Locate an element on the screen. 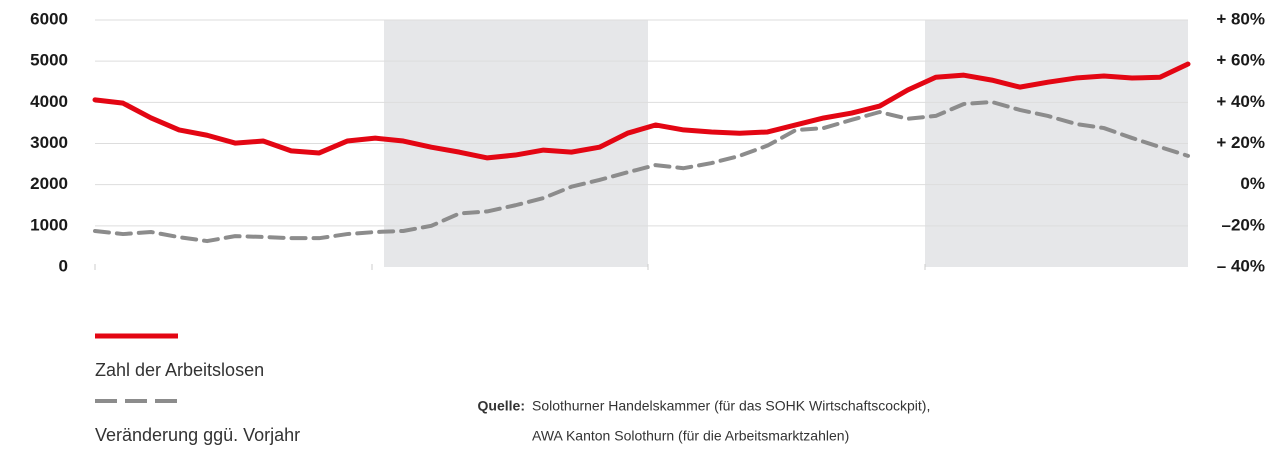 Image resolution: width=1282 pixels, height=450 pixels. x-ticks is located at coordinates (510, 267).